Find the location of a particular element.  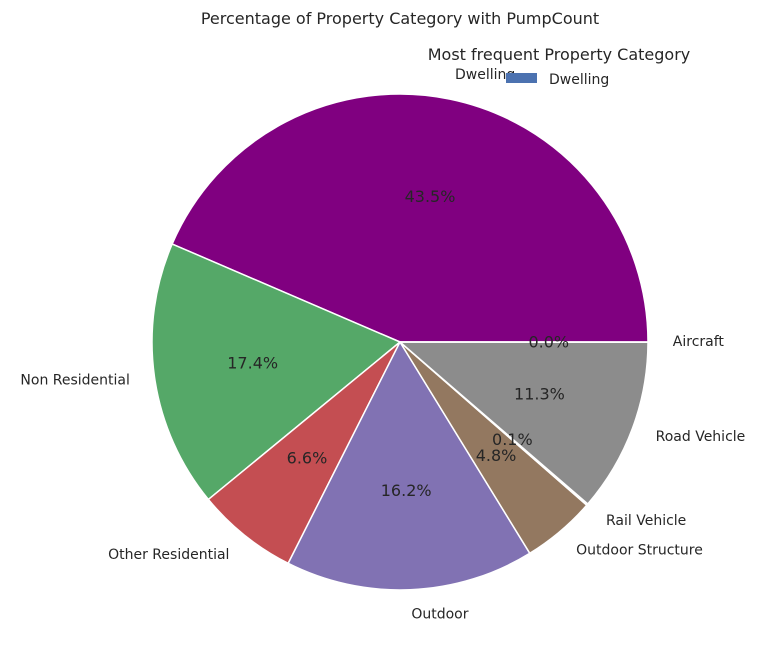

pct-label-road-vehicle: 11.3% is located at coordinates (539, 393).